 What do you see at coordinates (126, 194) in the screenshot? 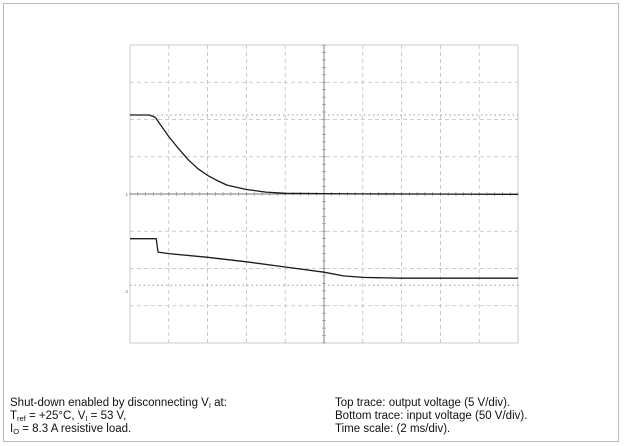
I see `channel-marker-1: 1` at bounding box center [126, 194].